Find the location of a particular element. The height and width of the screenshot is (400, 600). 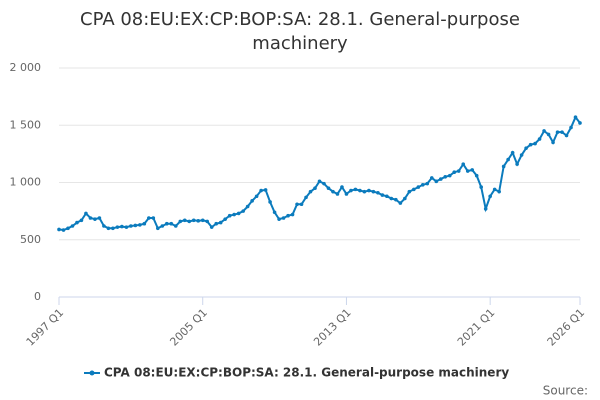

source: Source: is located at coordinates (565, 391).